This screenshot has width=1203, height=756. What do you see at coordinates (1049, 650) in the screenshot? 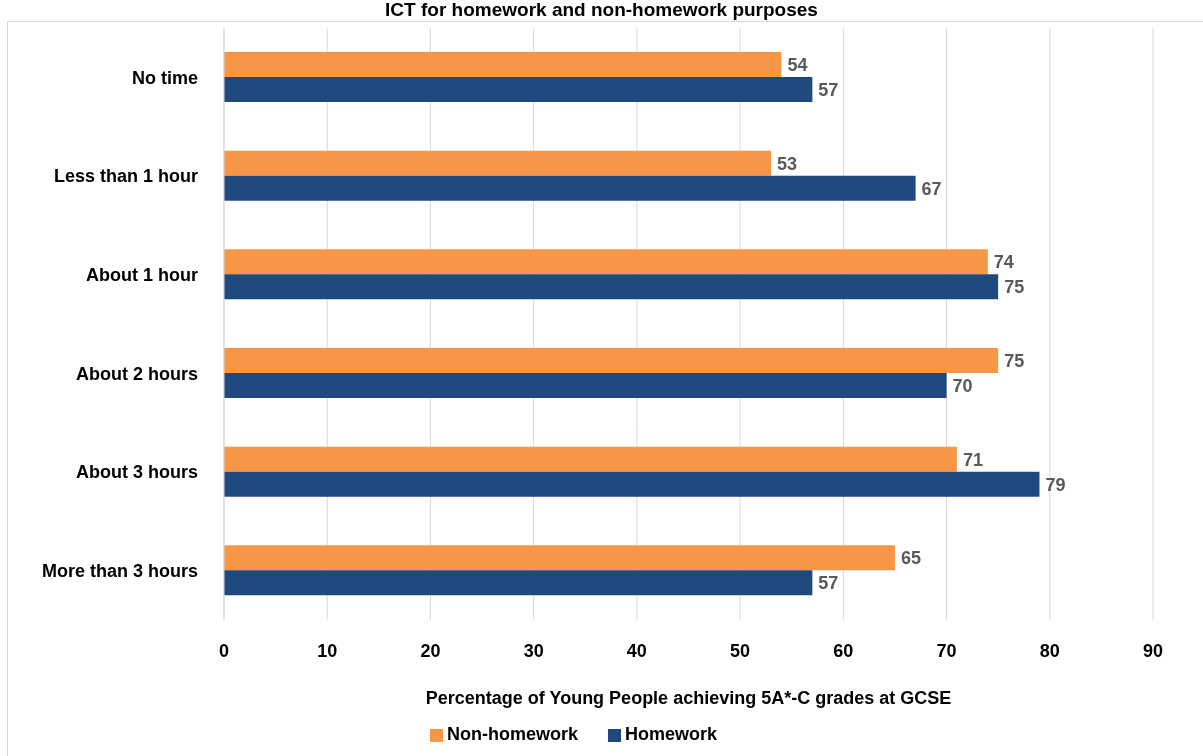
I see `x-tick-label: 80` at bounding box center [1049, 650].